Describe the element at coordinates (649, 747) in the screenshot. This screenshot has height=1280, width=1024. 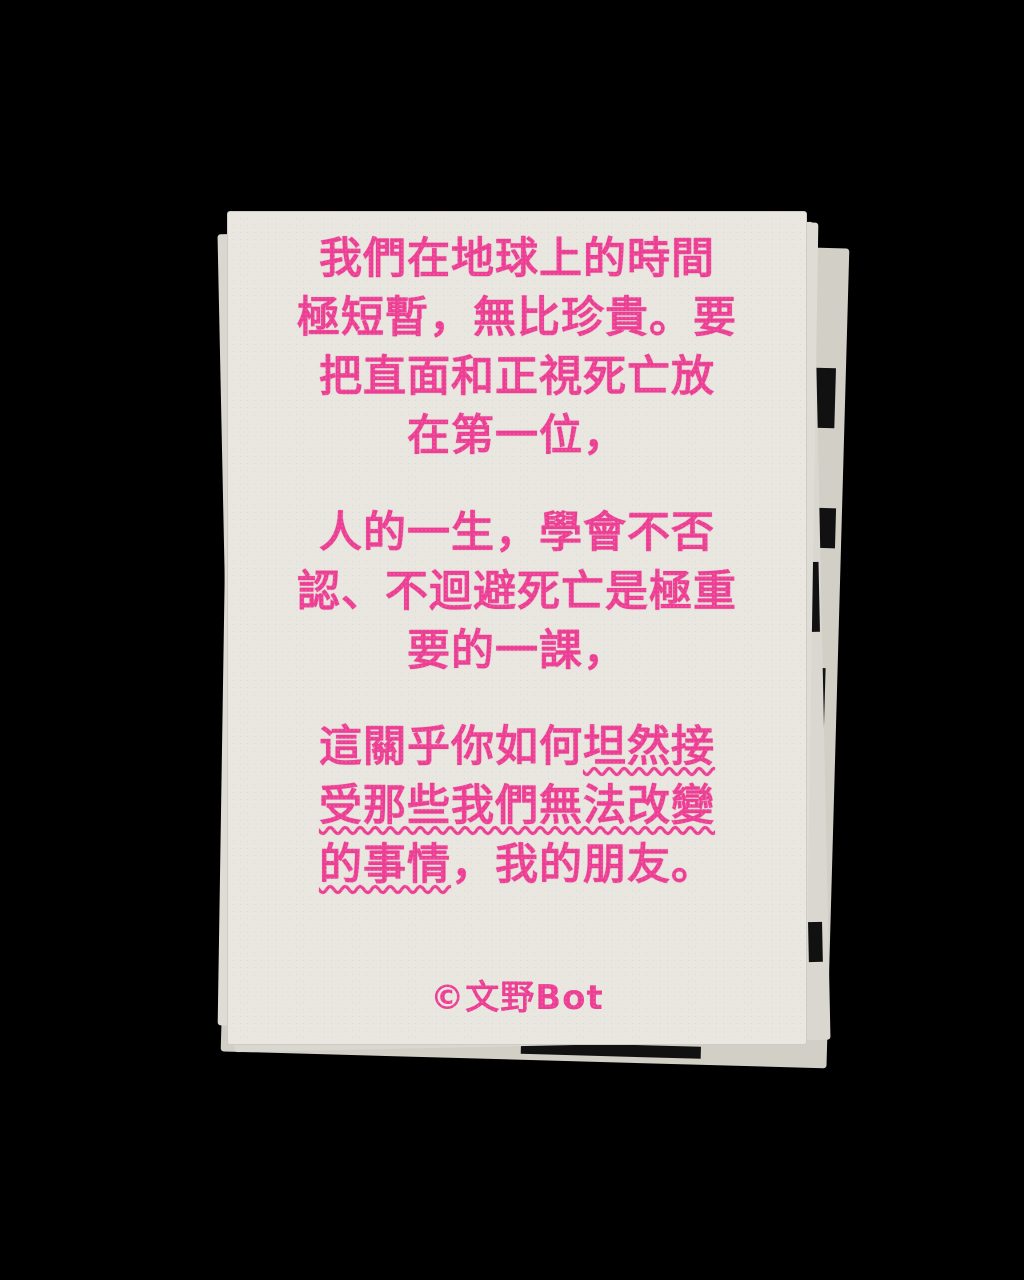
I see `underlined-text: 坦然接` at that location.